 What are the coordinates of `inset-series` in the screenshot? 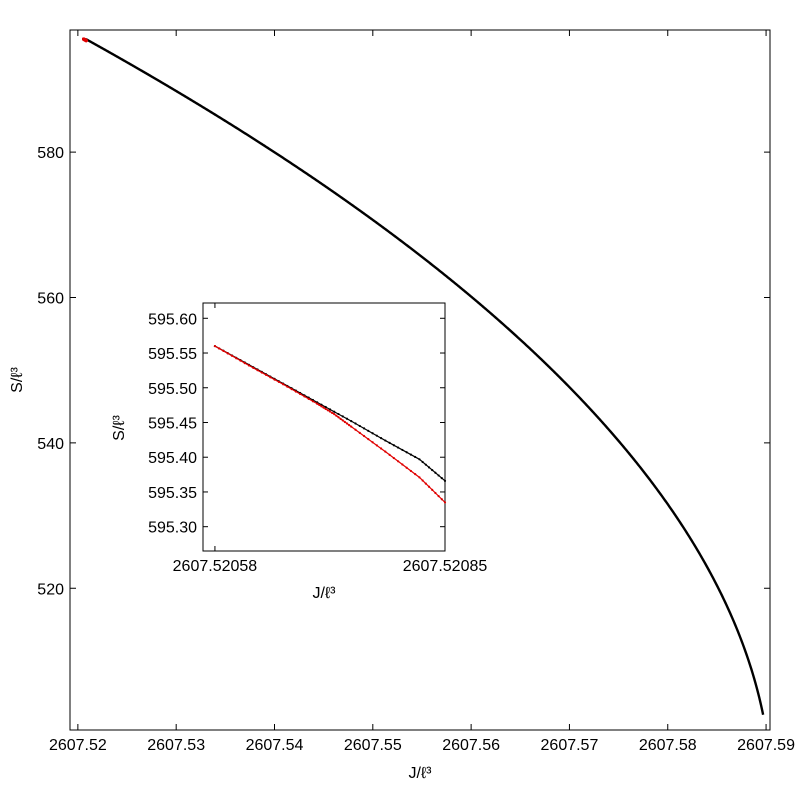 It's located at (330, 424).